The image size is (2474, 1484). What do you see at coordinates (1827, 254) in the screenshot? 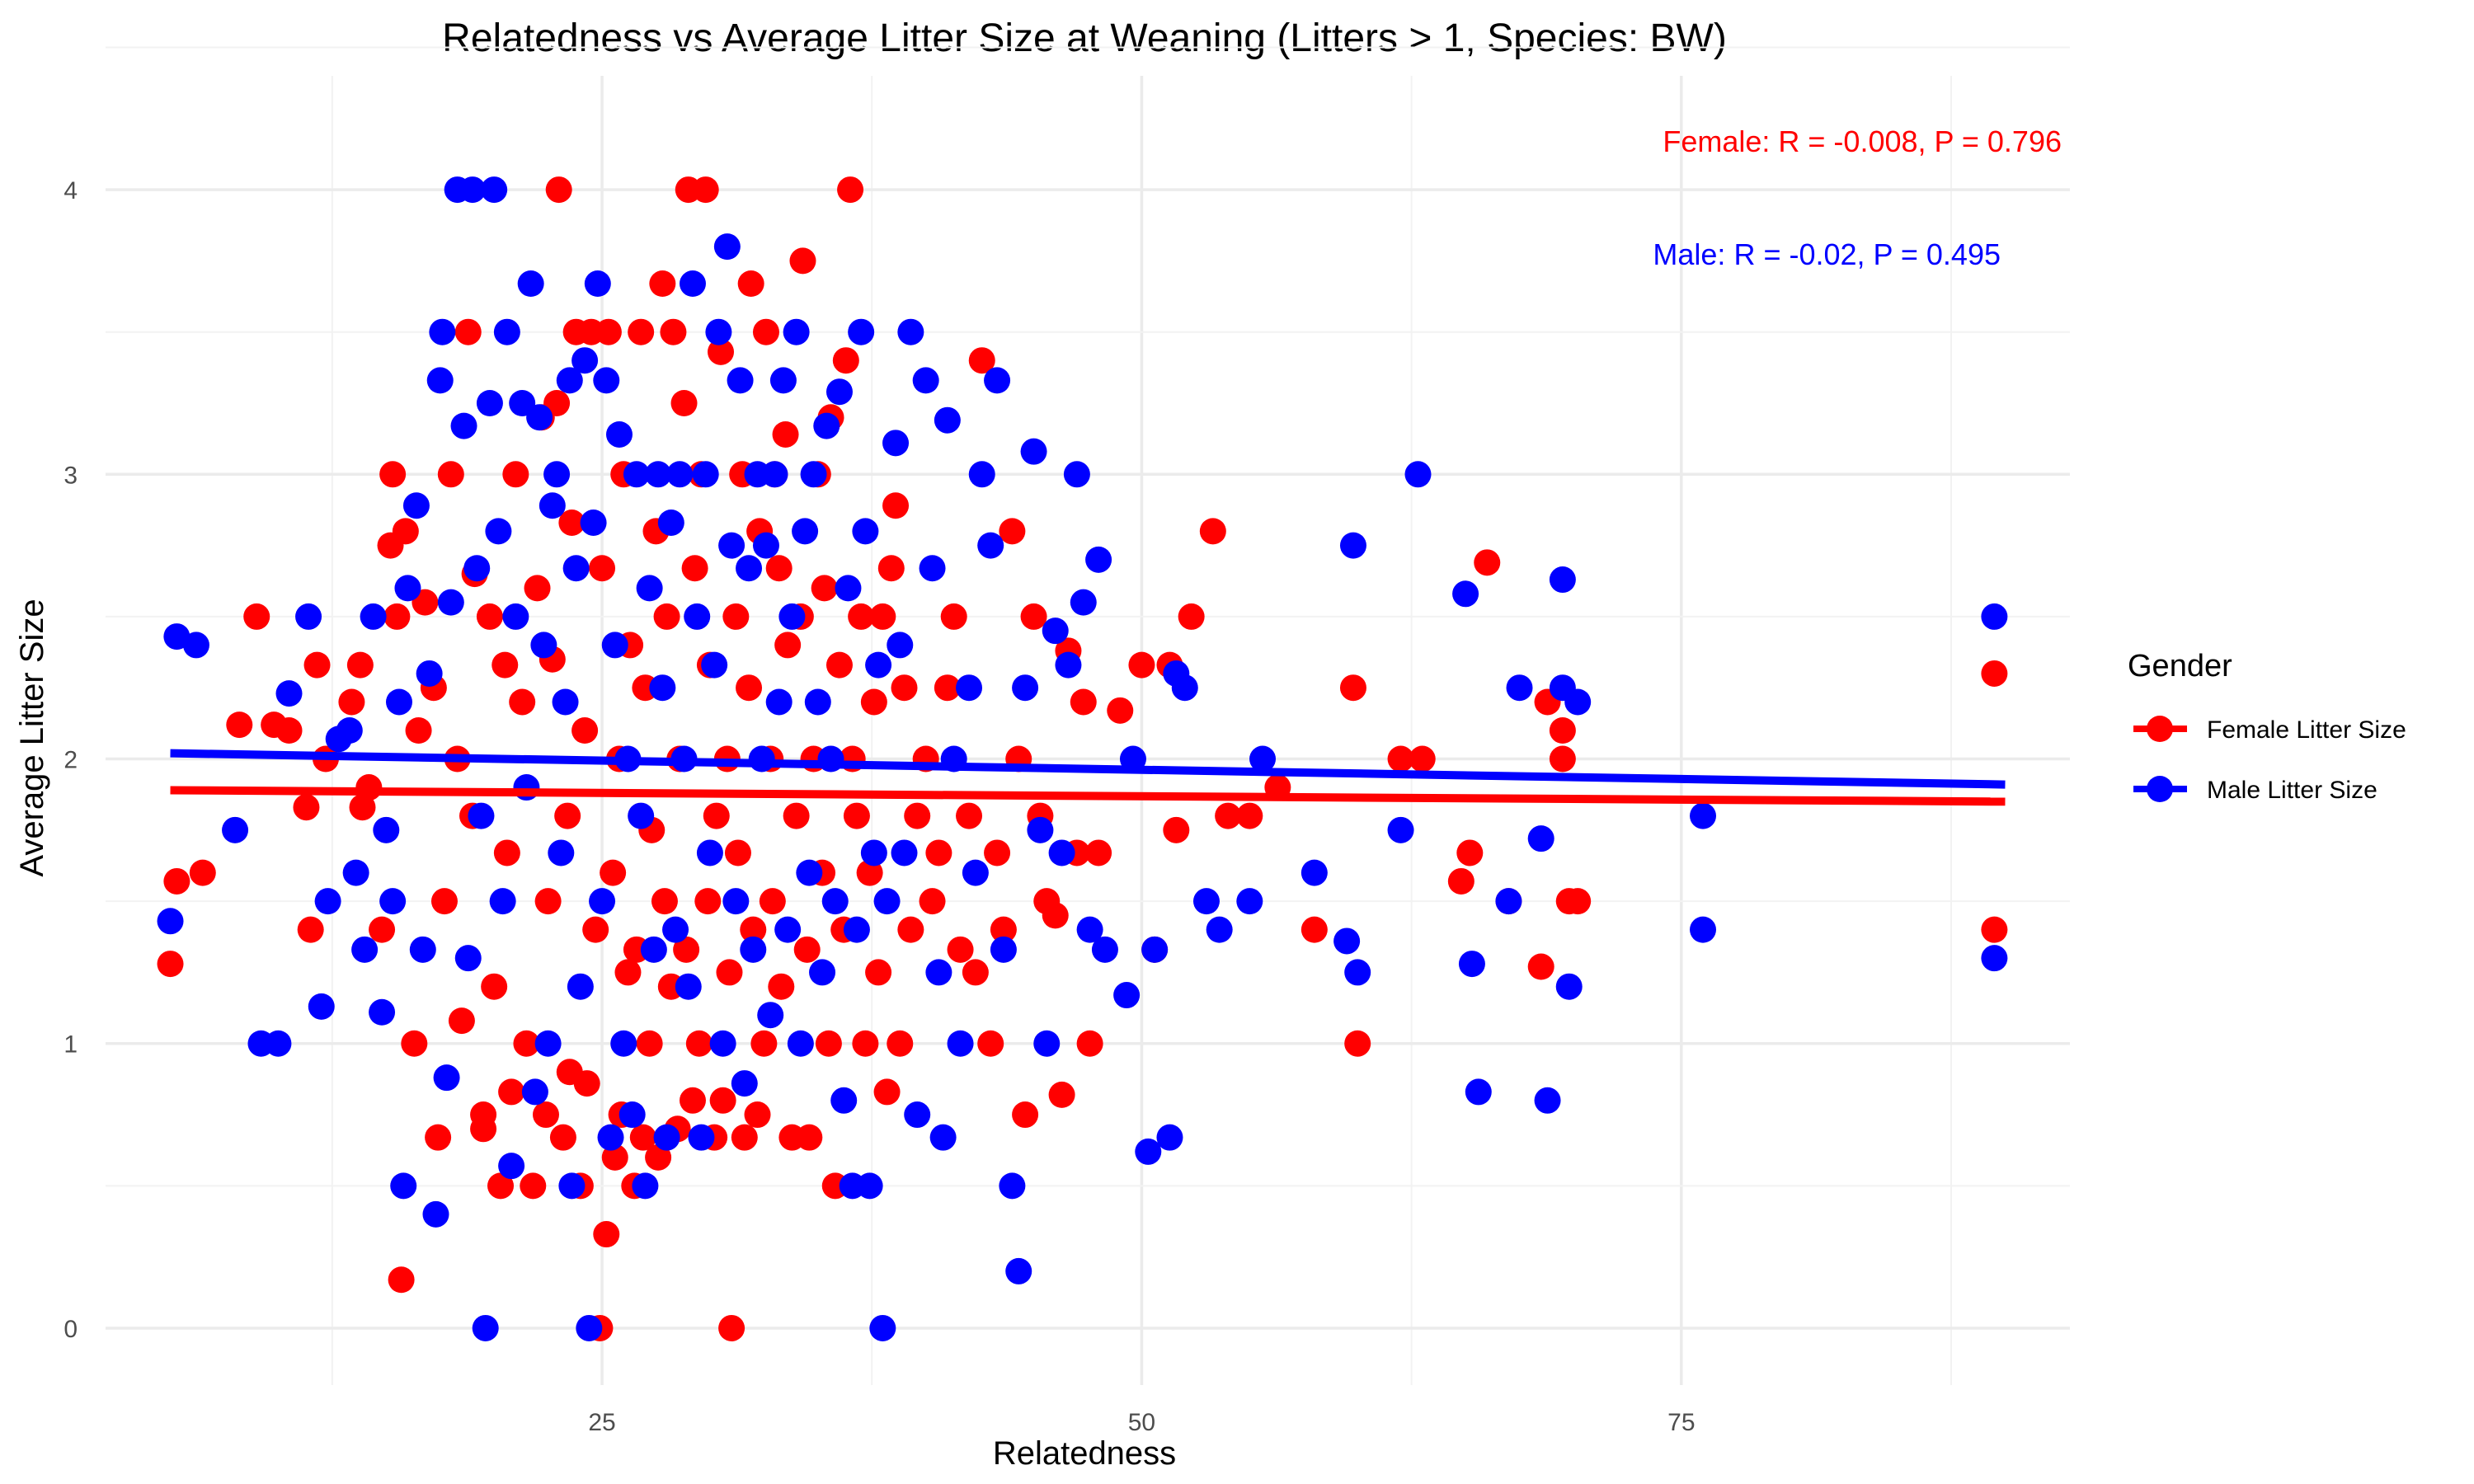
I see `male-annotation: Male: R = -0.02, P = 0.495` at bounding box center [1827, 254].